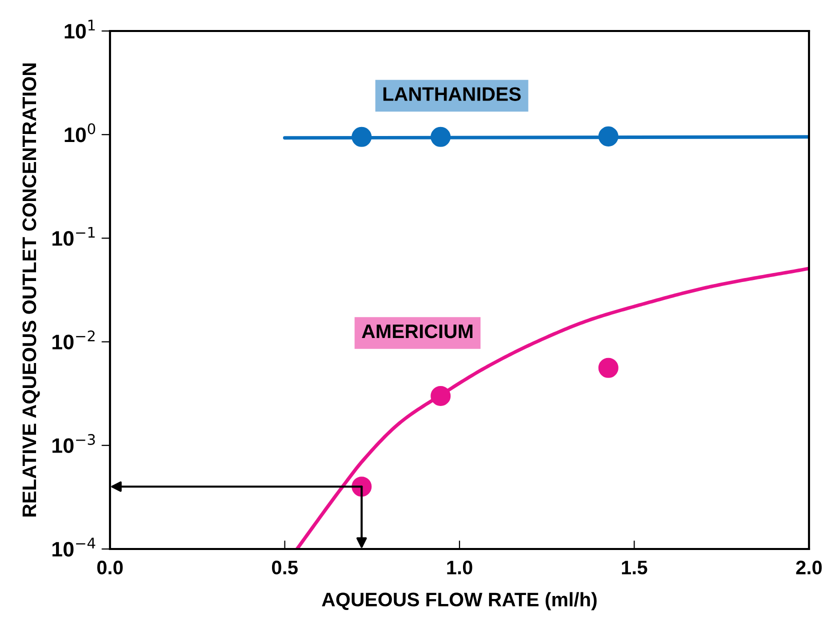 Image resolution: width=824 pixels, height=631 pixels. I want to click on series-label: LANTHANIDES, so click(452, 94).